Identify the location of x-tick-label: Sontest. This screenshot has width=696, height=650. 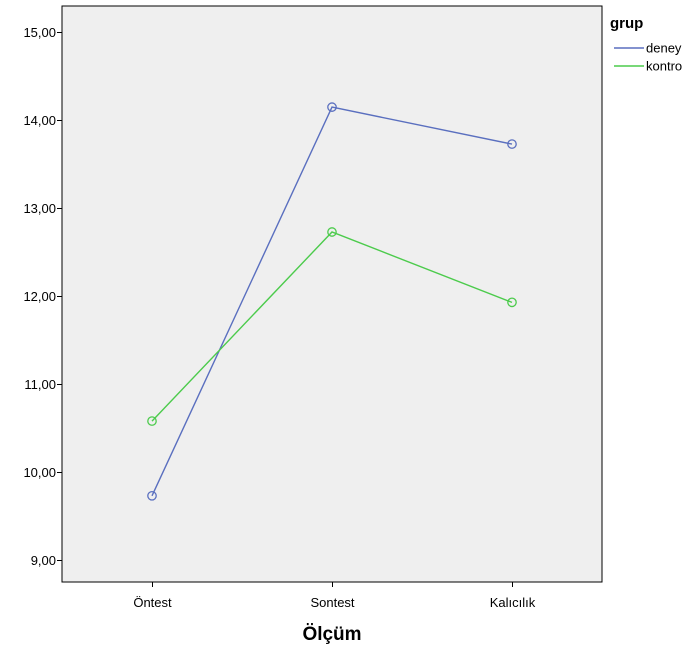
(332, 602).